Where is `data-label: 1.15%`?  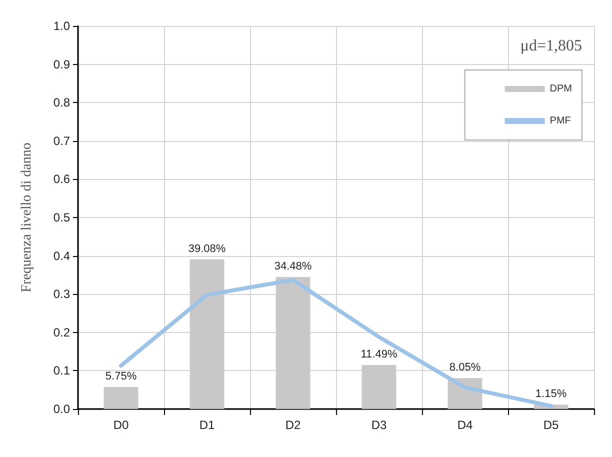
data-label: 1.15% is located at coordinates (551, 394).